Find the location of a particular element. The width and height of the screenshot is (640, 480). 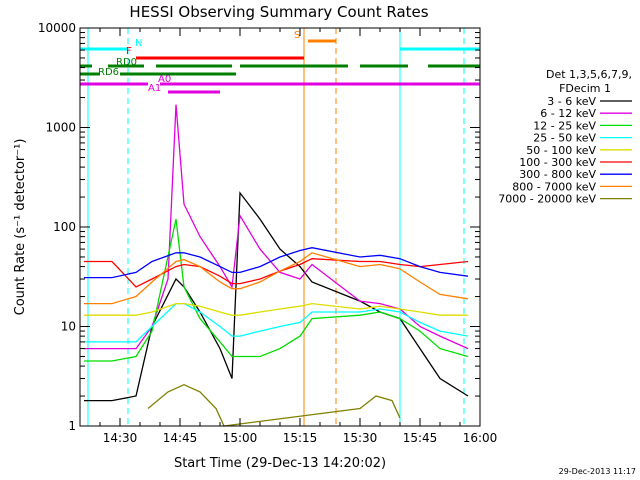

legend-entry-label: 3 - 6 keV is located at coordinates (571, 101).